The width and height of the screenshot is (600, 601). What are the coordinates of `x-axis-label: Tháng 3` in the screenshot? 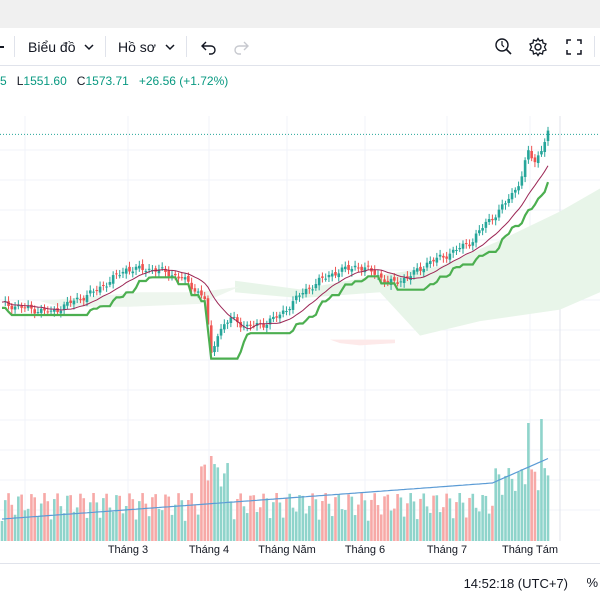 It's located at (128, 550).